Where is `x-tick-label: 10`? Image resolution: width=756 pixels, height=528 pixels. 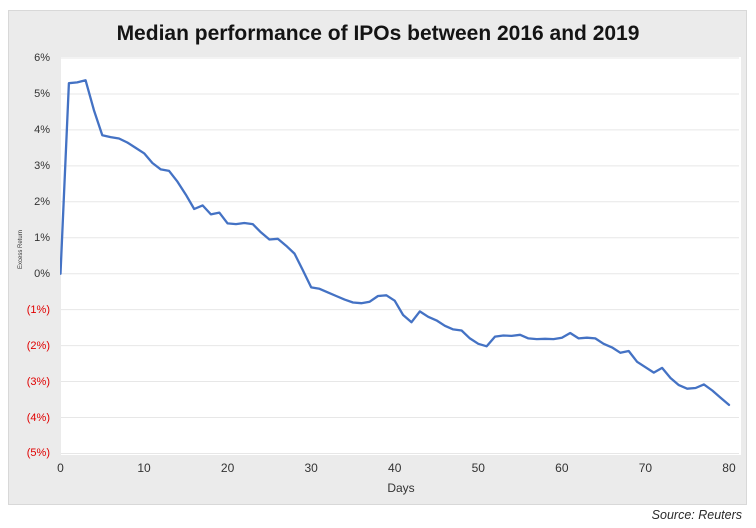
x-tick-label: 10 is located at coordinates (144, 468).